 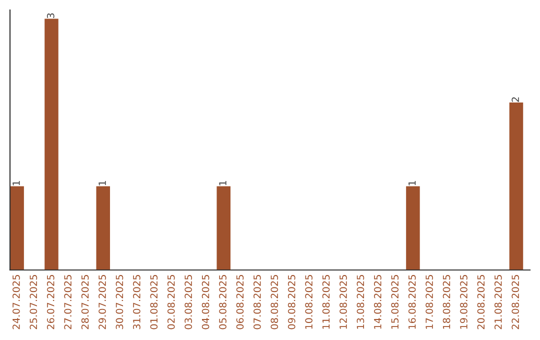 I want to click on x-tick-label: 21.08.2025, so click(x=498, y=302).